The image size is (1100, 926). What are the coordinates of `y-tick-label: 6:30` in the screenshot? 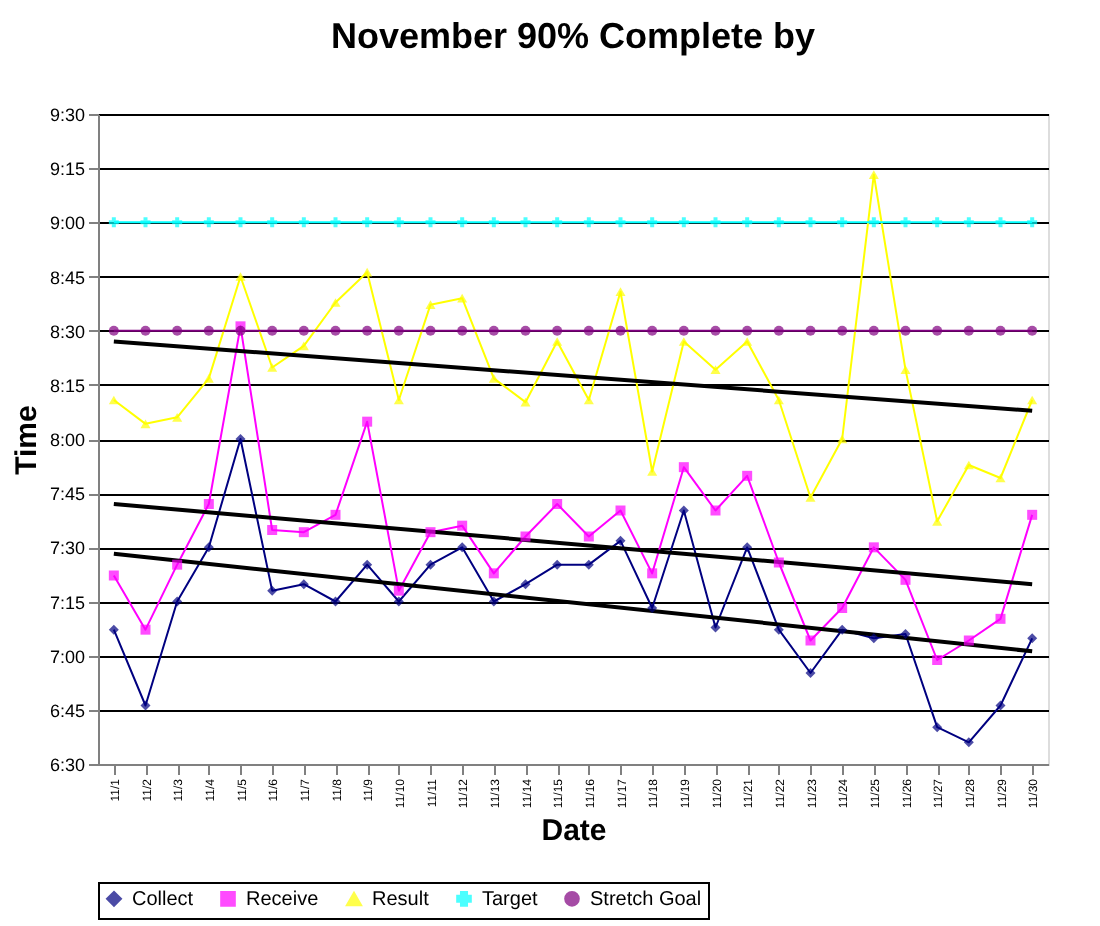 It's located at (67, 765).